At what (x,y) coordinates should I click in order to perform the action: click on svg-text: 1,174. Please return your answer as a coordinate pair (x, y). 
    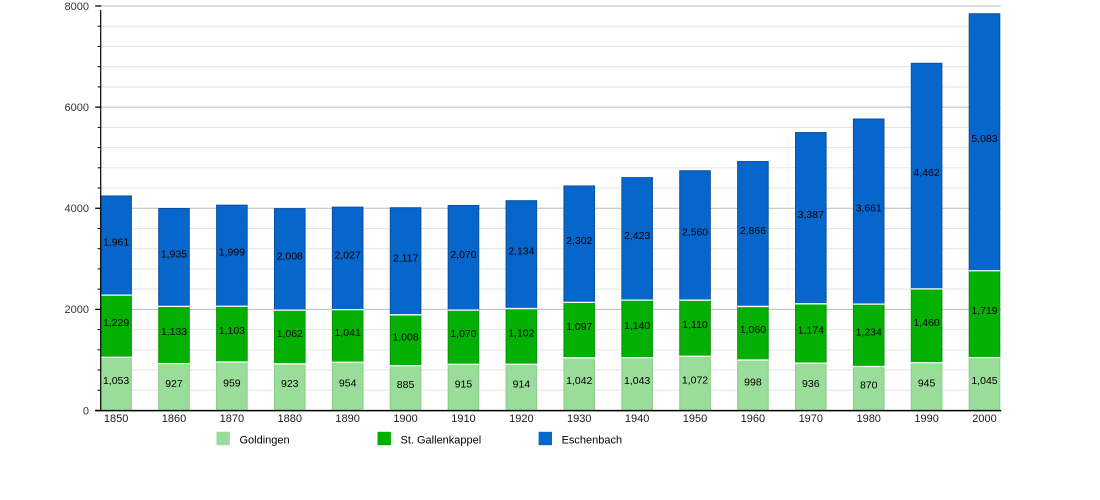
    Looking at the image, I should click on (811, 330).